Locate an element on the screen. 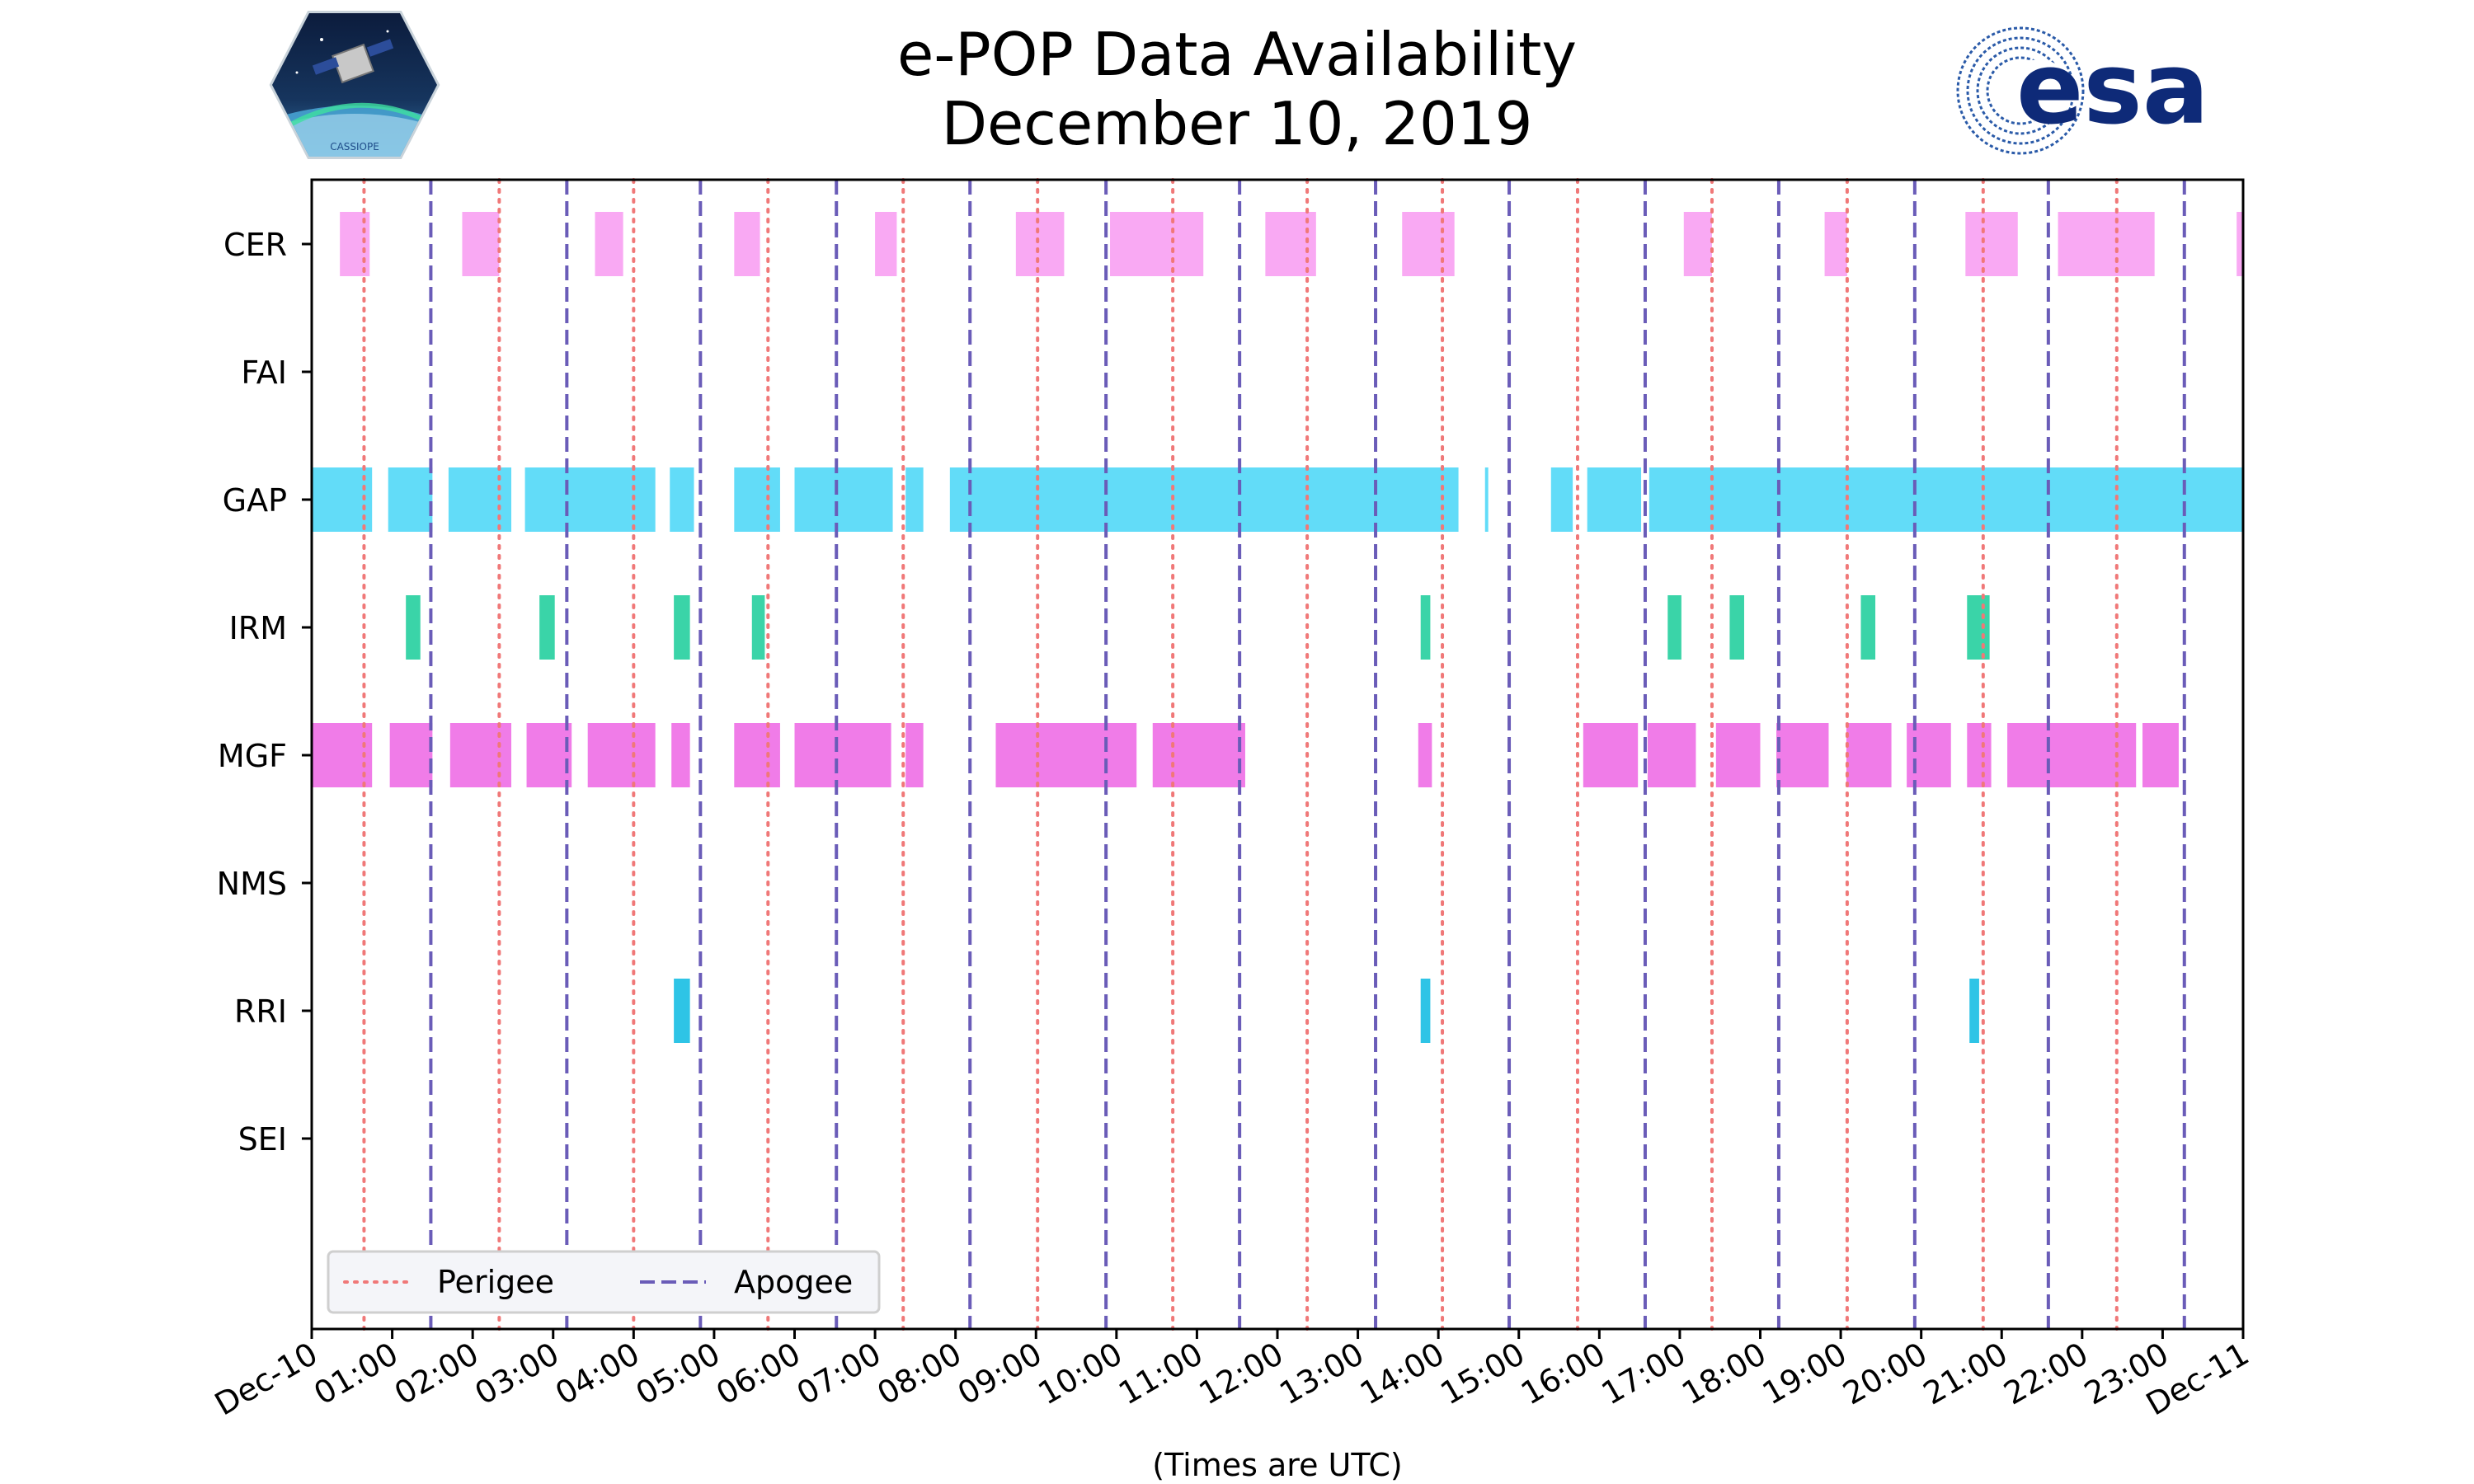 The height and width of the screenshot is (1484, 2474). x-tick-label: 16:00 is located at coordinates (1563, 1374).